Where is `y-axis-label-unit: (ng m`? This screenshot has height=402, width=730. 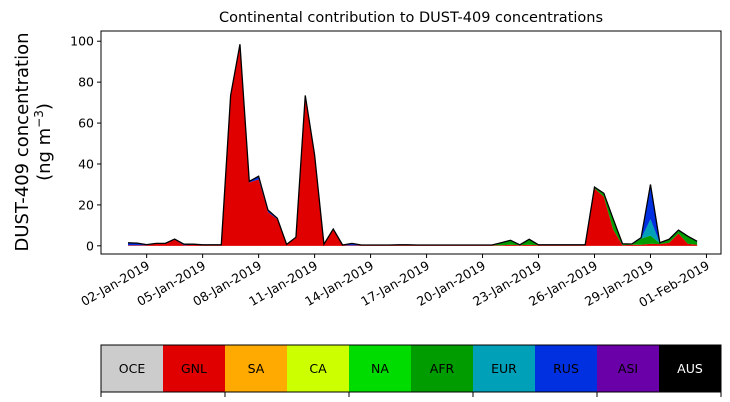 y-axis-label-unit: (ng m is located at coordinates (44, 154).